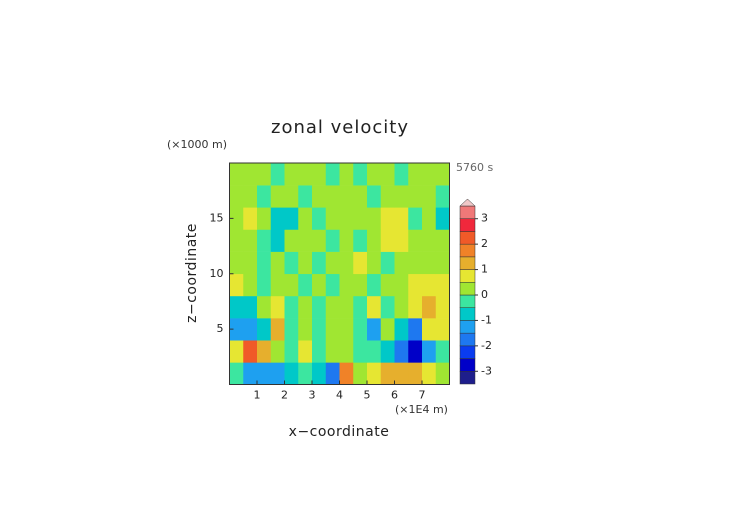 The width and height of the screenshot is (752, 532). I want to click on colorbar-label: 2, so click(484, 243).